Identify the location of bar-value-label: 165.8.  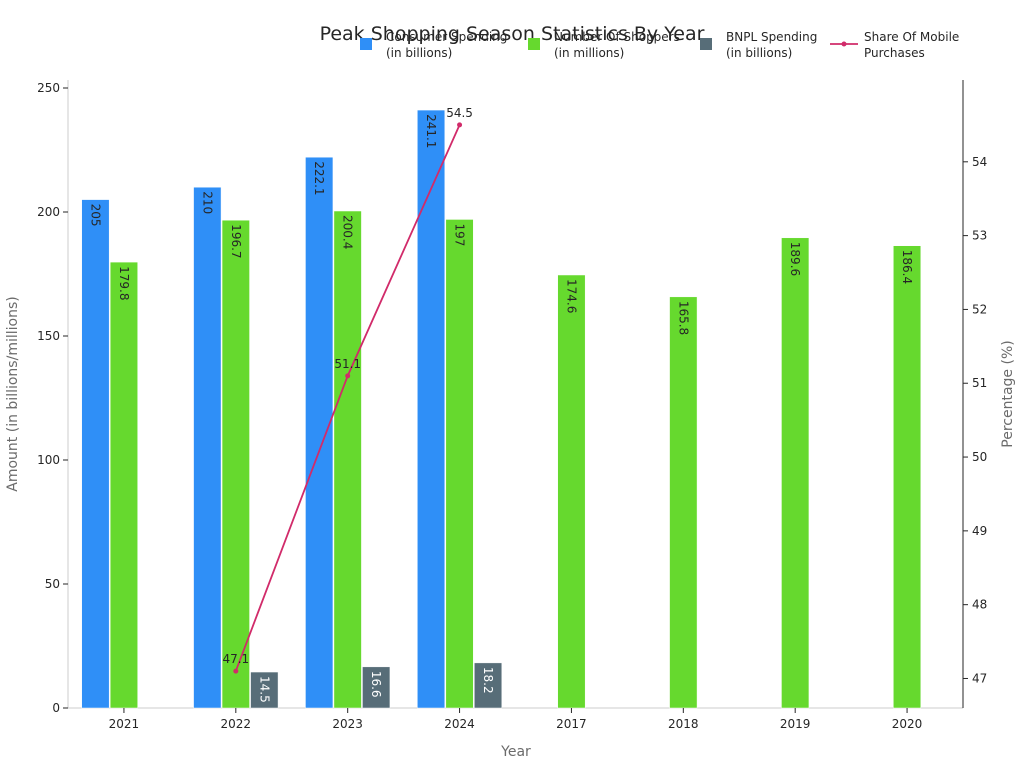
(683, 318).